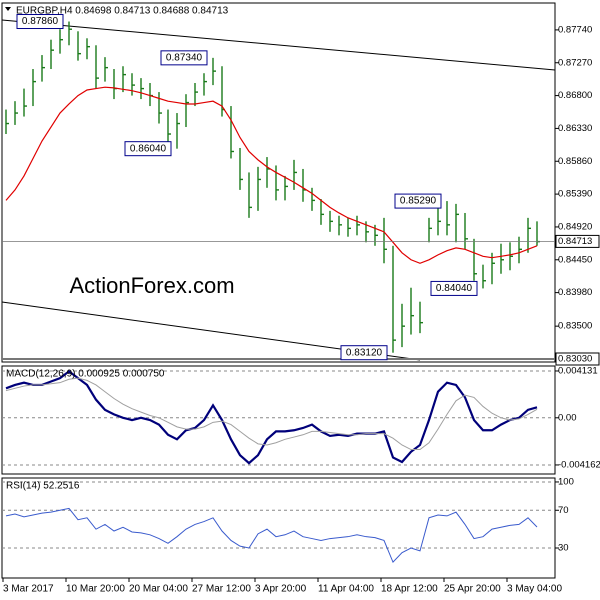 Image resolution: width=600 pixels, height=600 pixels. I want to click on y-tick-label: 0.85390, so click(575, 194).